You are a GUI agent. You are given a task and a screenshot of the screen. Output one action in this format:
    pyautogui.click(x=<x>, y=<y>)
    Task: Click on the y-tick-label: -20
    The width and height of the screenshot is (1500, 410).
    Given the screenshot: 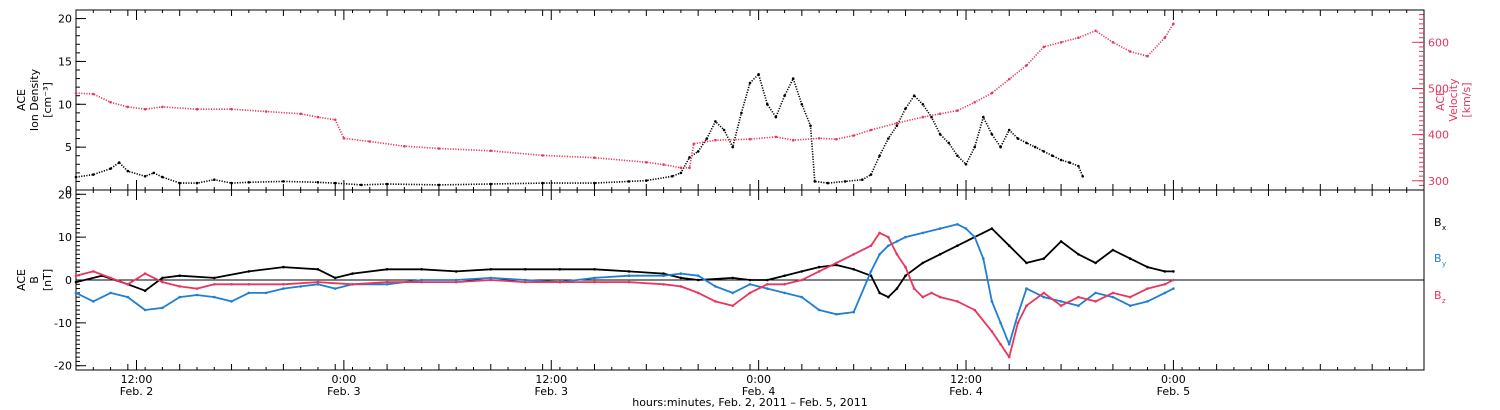 What is the action you would take?
    pyautogui.click(x=63, y=366)
    